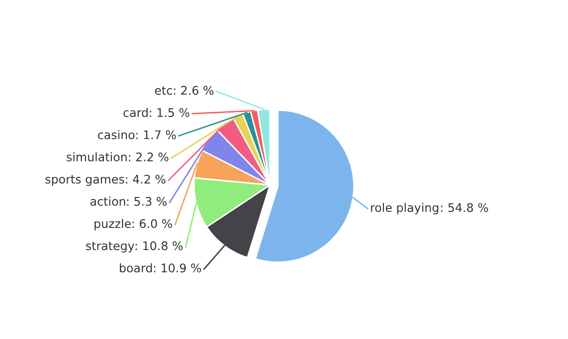  I want to click on data-label: : 5.3 %, so click(147, 201).